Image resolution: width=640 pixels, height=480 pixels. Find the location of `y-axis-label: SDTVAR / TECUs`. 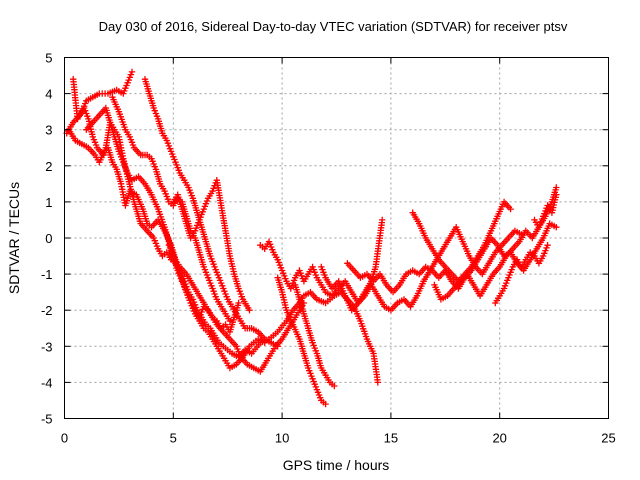

y-axis-label: SDTVAR / TECUs is located at coordinates (14, 238).